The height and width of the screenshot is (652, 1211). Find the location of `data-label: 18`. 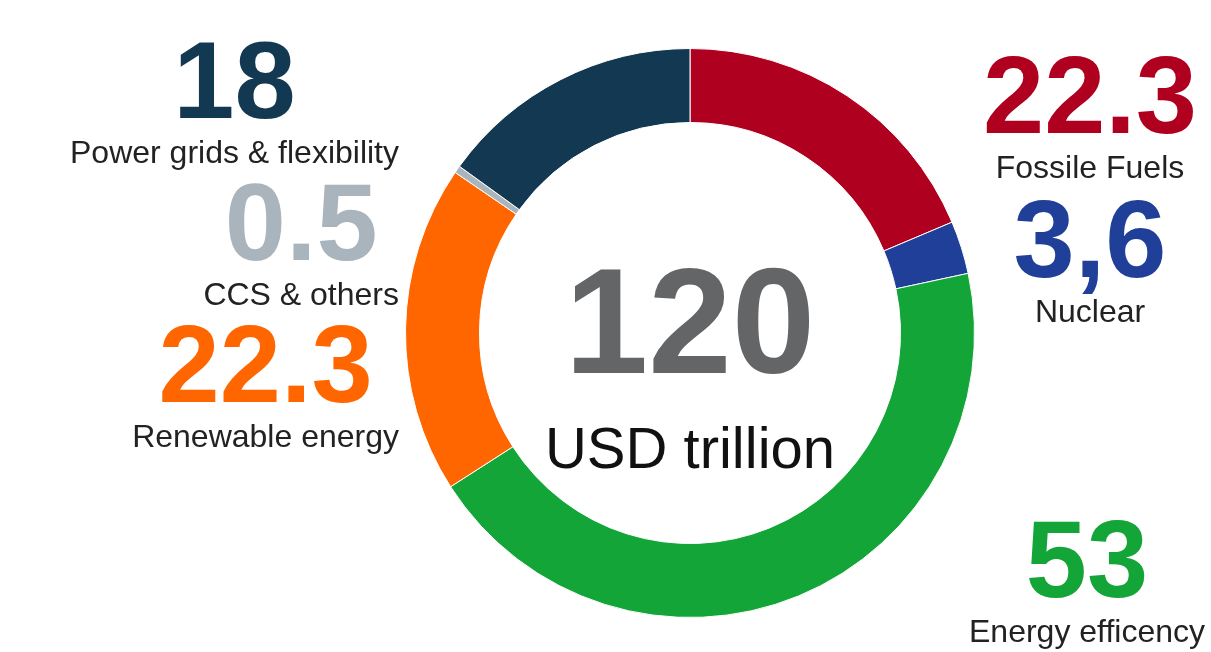

data-label: 18 is located at coordinates (234, 79).